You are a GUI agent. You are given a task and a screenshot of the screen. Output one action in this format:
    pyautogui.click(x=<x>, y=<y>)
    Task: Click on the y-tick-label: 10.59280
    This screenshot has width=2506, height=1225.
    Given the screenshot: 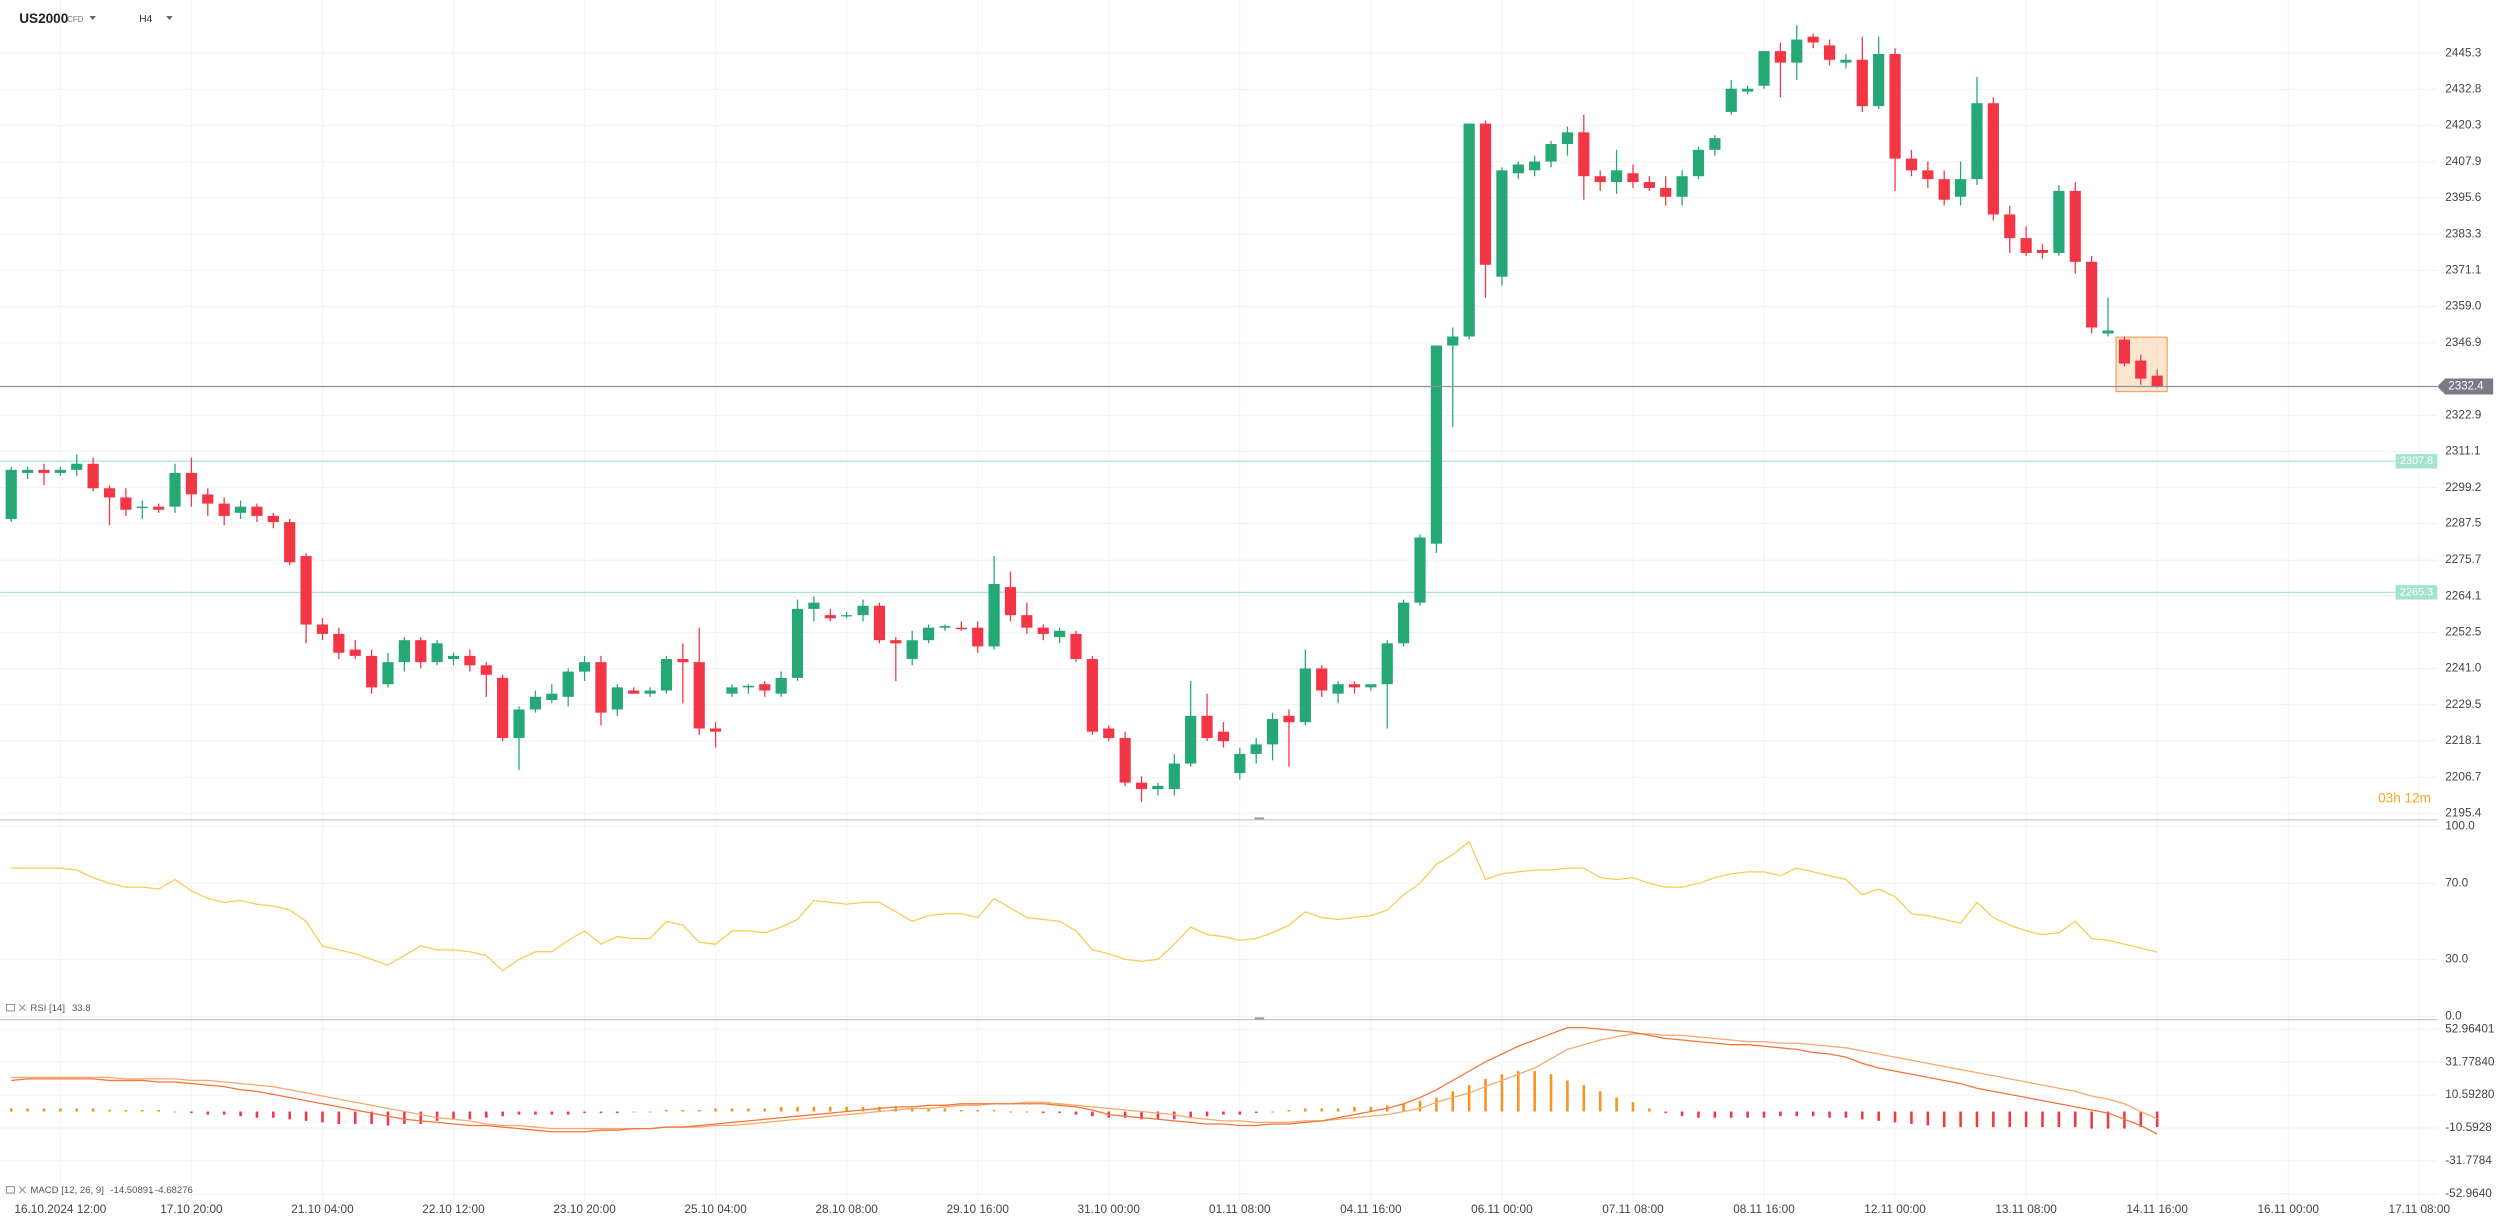 What is the action you would take?
    pyautogui.click(x=2470, y=1094)
    